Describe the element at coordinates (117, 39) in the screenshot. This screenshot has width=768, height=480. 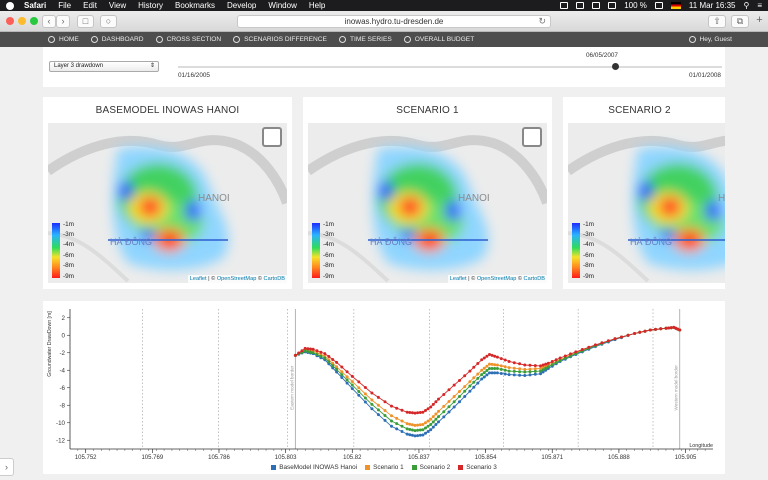
I see `nav-dashboard: DASHBOARD` at that location.